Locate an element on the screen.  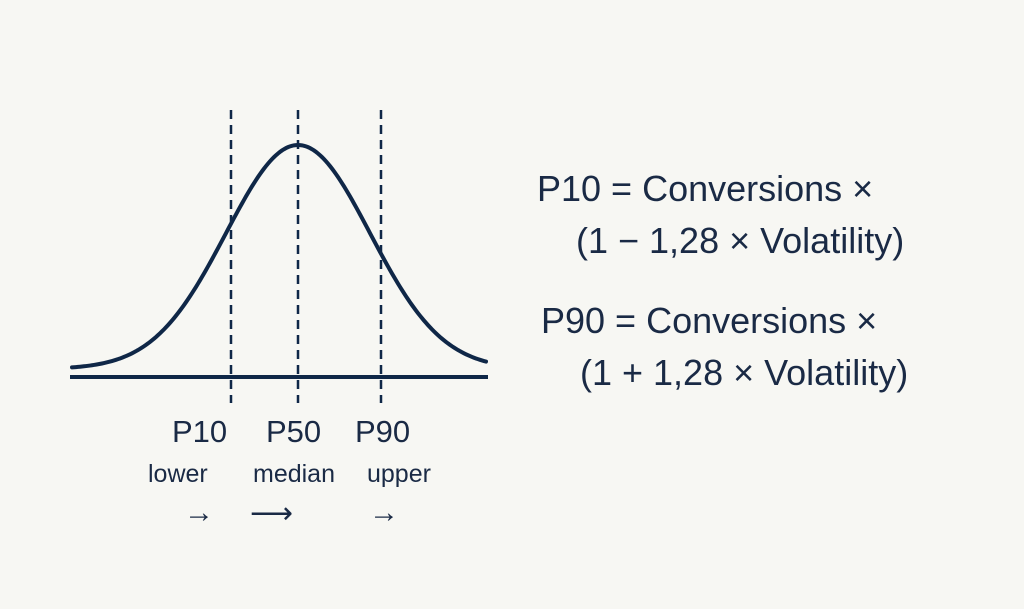
p90-arrow-icon: → is located at coordinates (384, 512).